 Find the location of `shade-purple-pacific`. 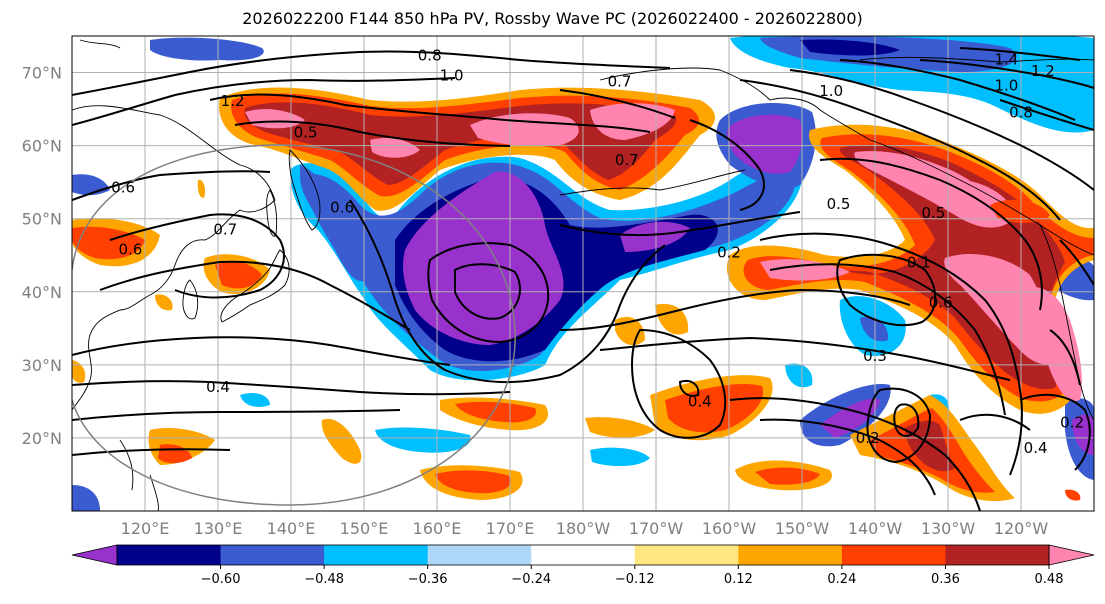

shade-purple-pacific is located at coordinates (483, 258).